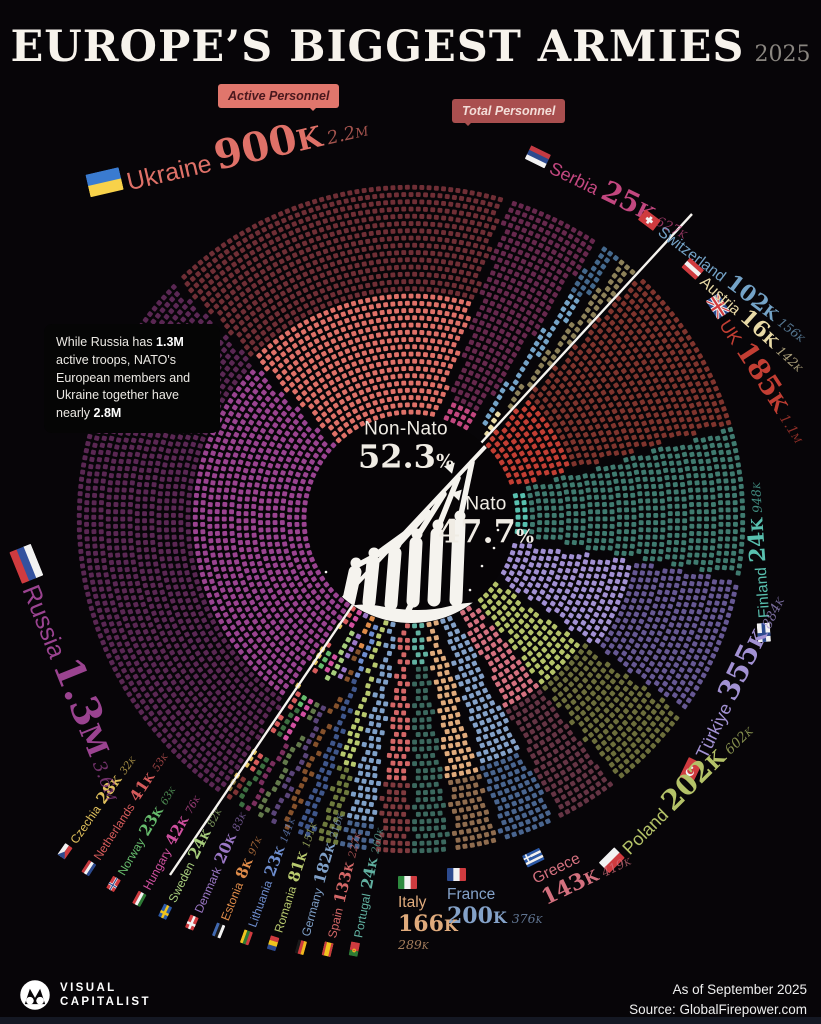 The image size is (821, 1024). I want to click on as-of-date: As of September 2025, so click(739, 989).